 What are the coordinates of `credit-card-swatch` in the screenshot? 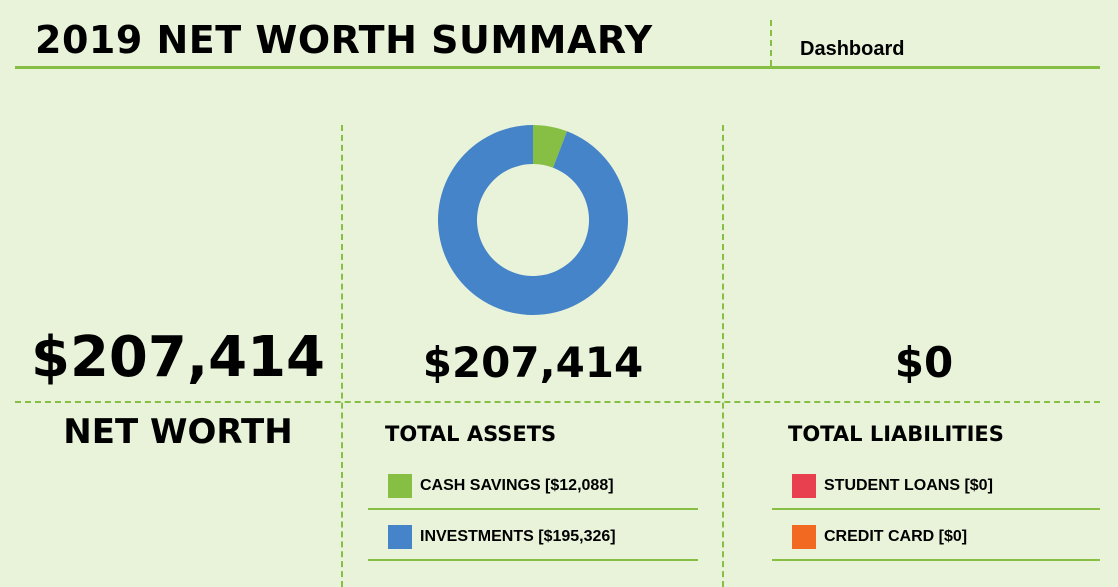 It's located at (804, 537).